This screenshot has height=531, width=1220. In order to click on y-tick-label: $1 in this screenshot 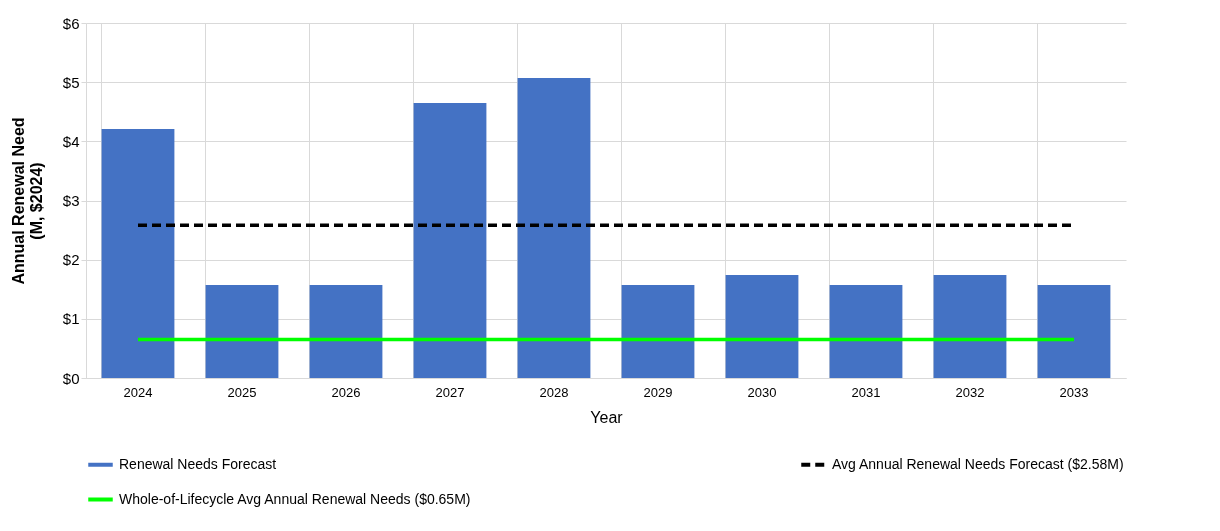, I will do `click(71, 319)`.